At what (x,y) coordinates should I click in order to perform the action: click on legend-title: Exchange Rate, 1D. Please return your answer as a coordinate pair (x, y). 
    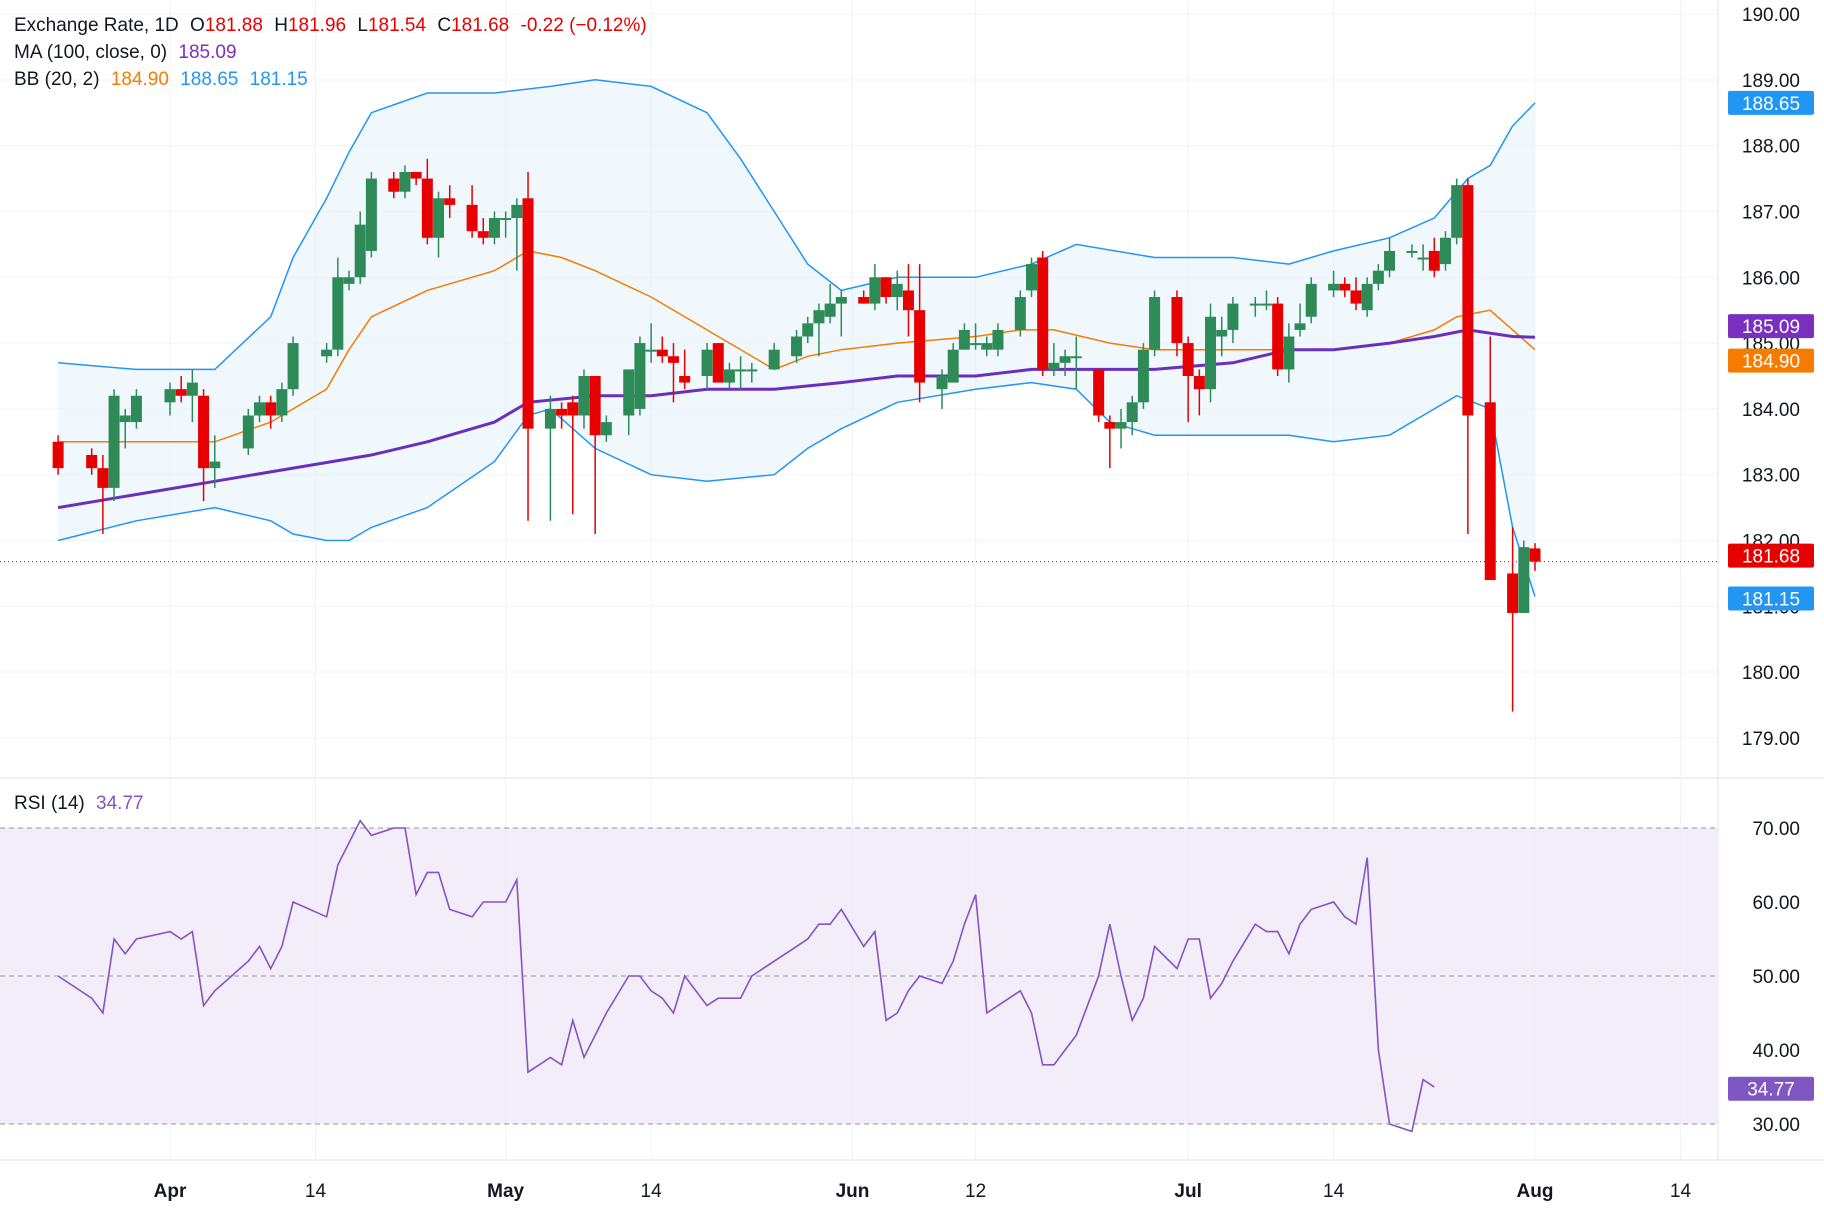
    Looking at the image, I should click on (96, 25).